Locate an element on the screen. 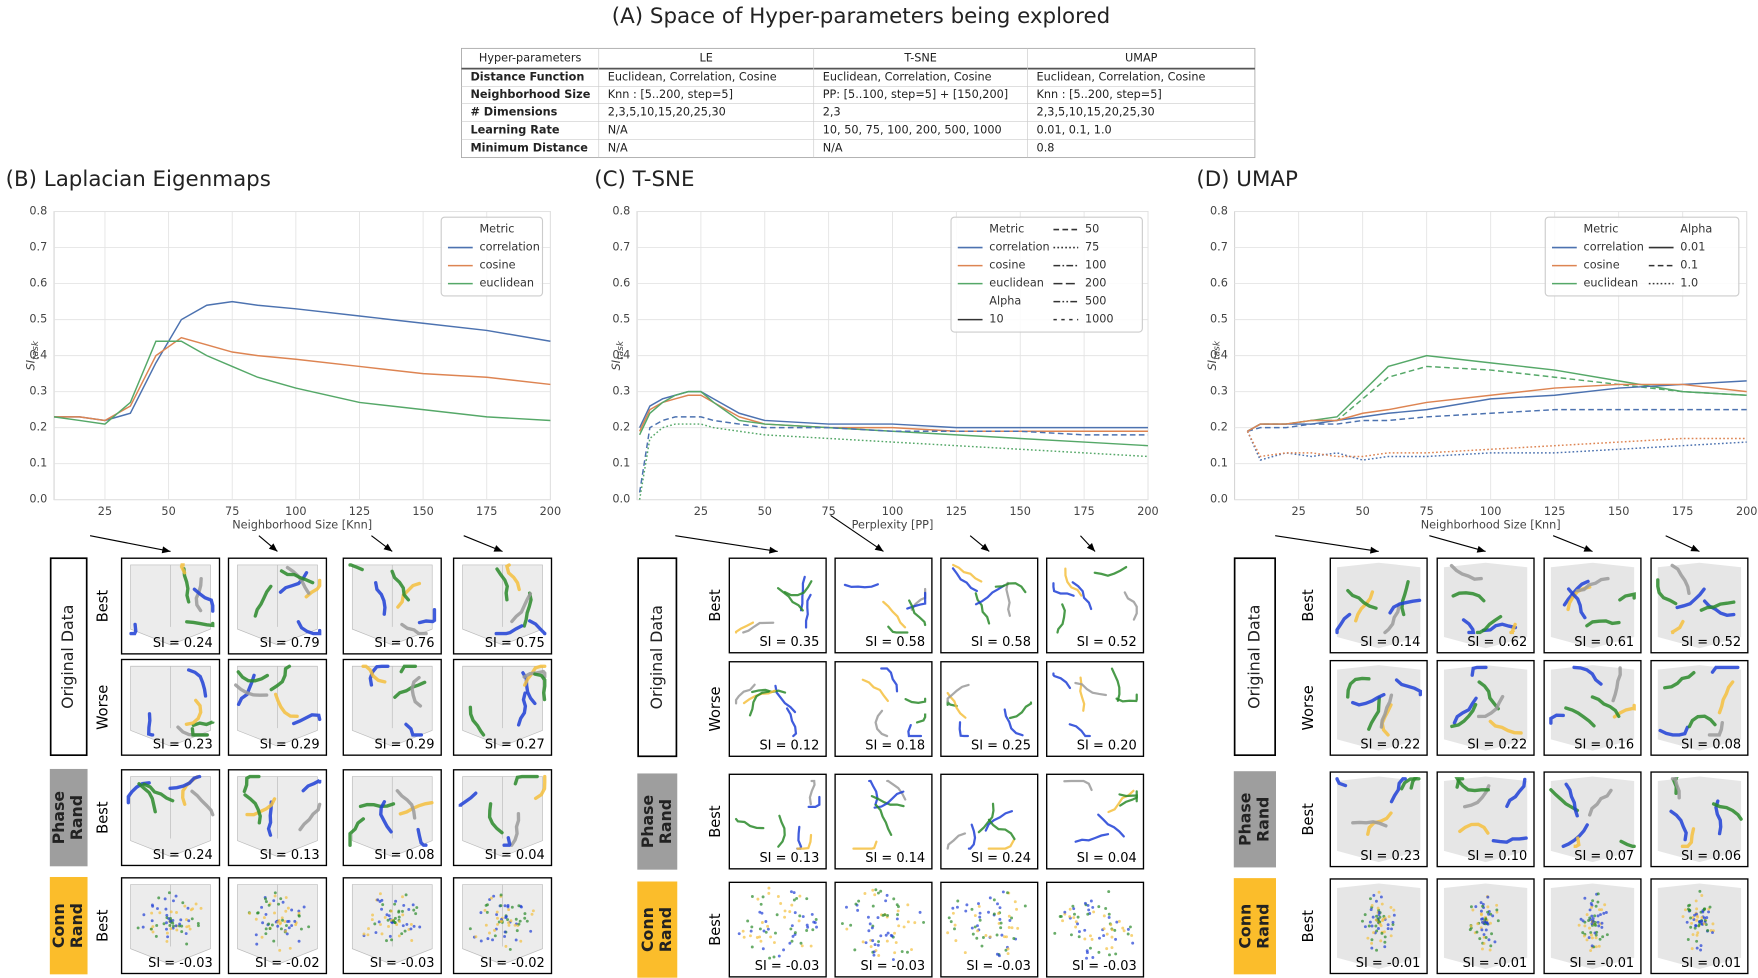 This screenshot has height=978, width=1758. y-tick-label: 0.4 is located at coordinates (1219, 355).